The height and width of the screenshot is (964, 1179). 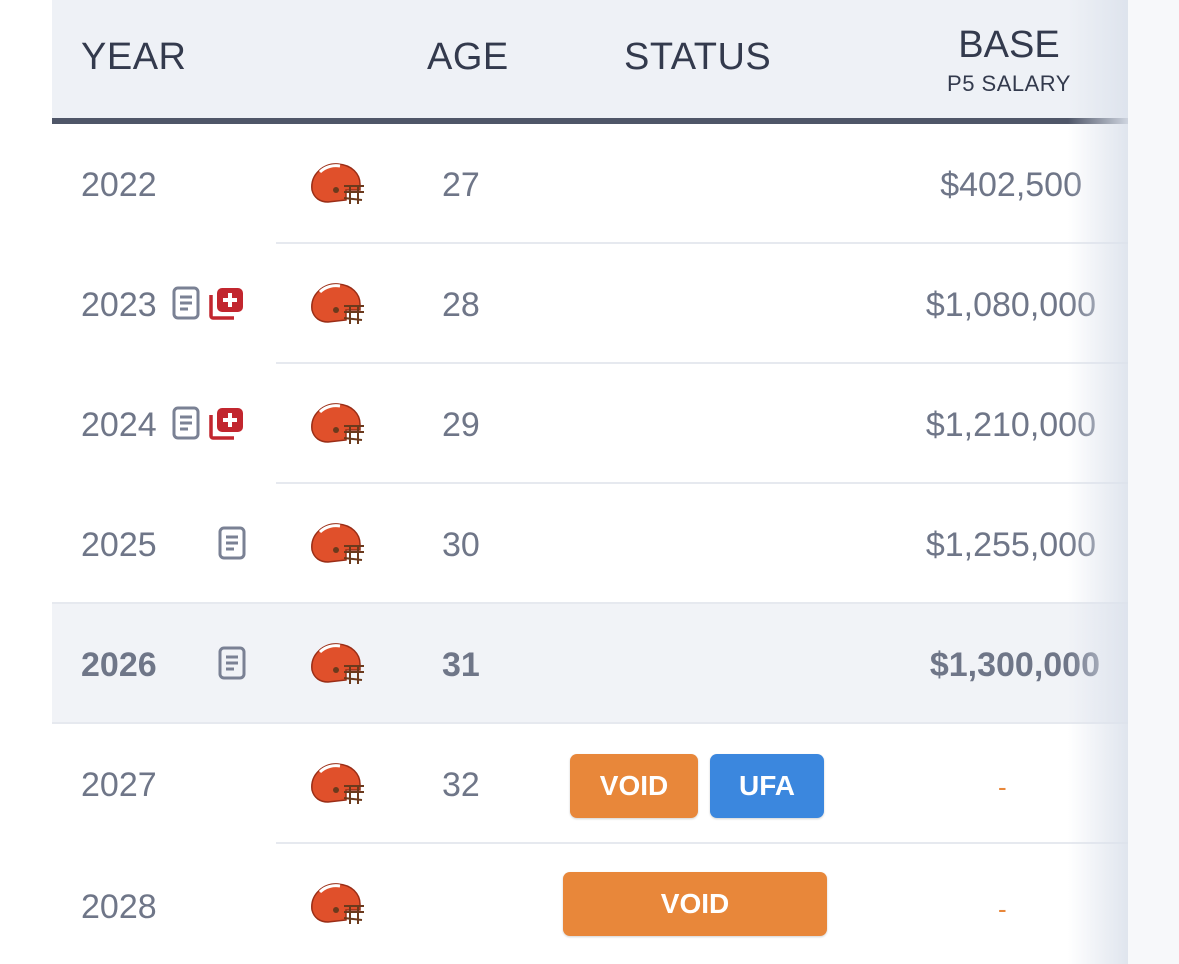 What do you see at coordinates (1014, 665) in the screenshot?
I see `salary-cell: $1,300,000` at bounding box center [1014, 665].